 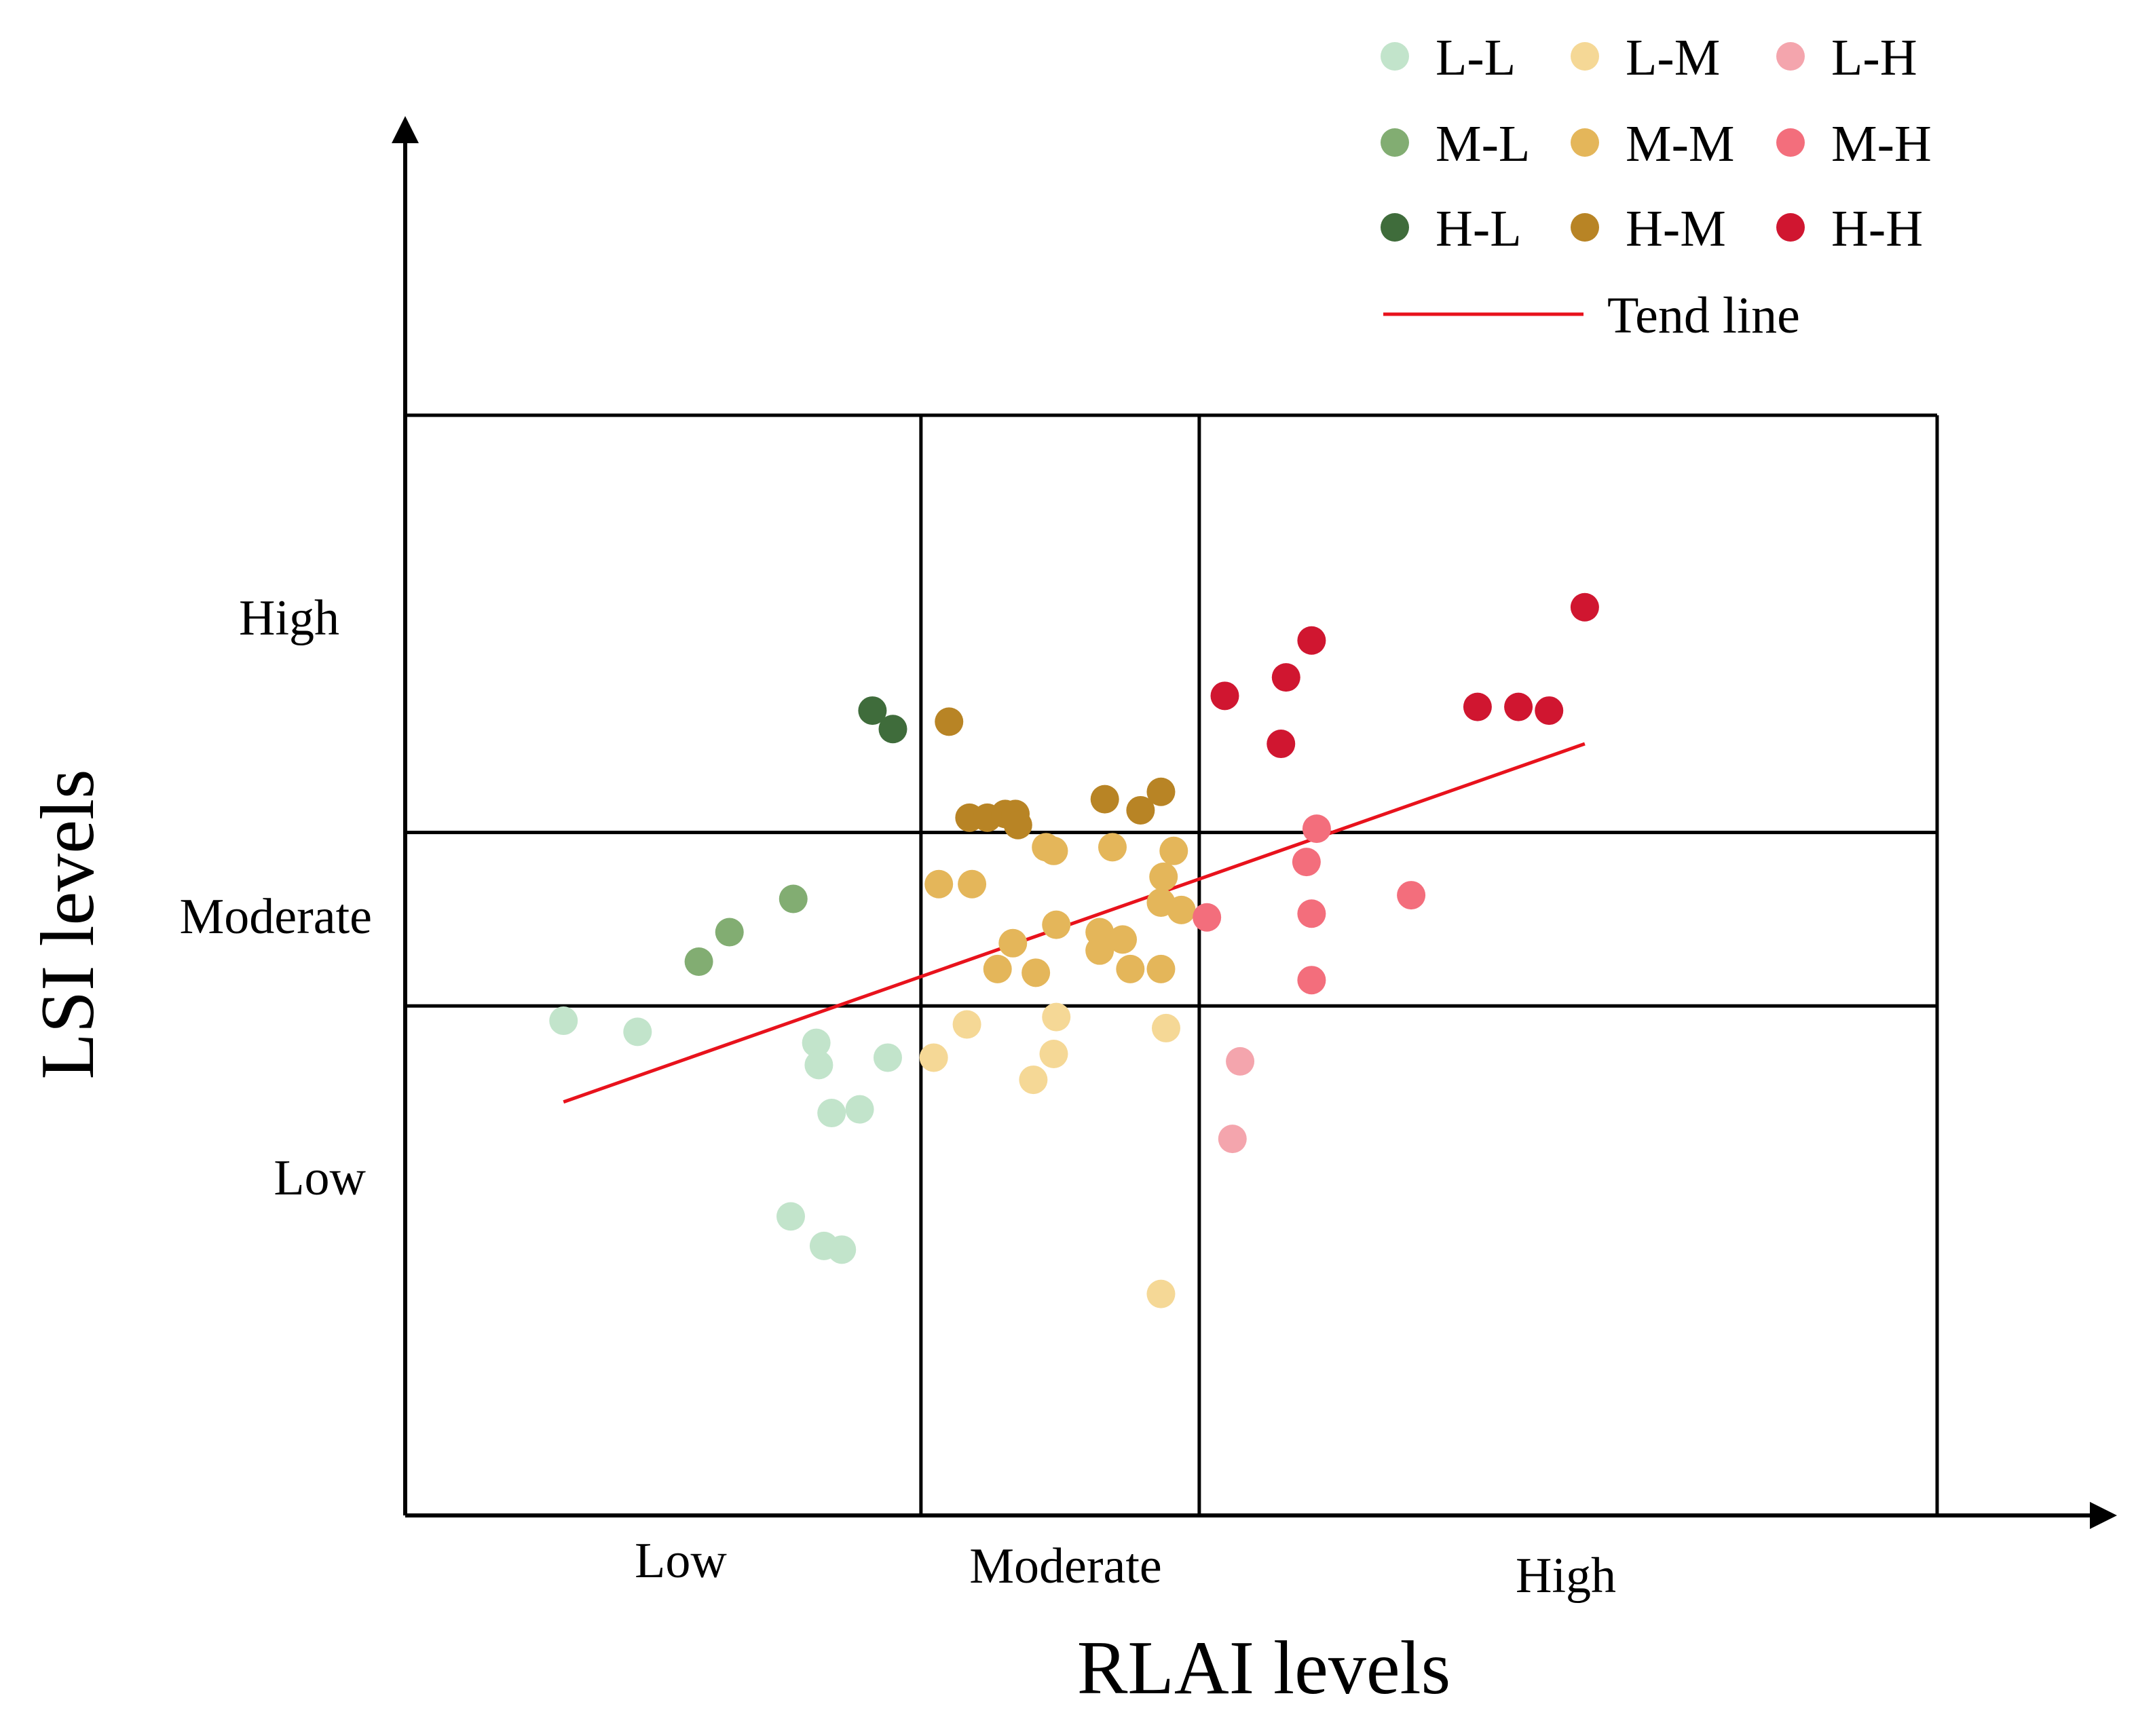 What do you see at coordinates (1479, 229) in the screenshot?
I see `legend-label-h-l: H-L` at bounding box center [1479, 229].